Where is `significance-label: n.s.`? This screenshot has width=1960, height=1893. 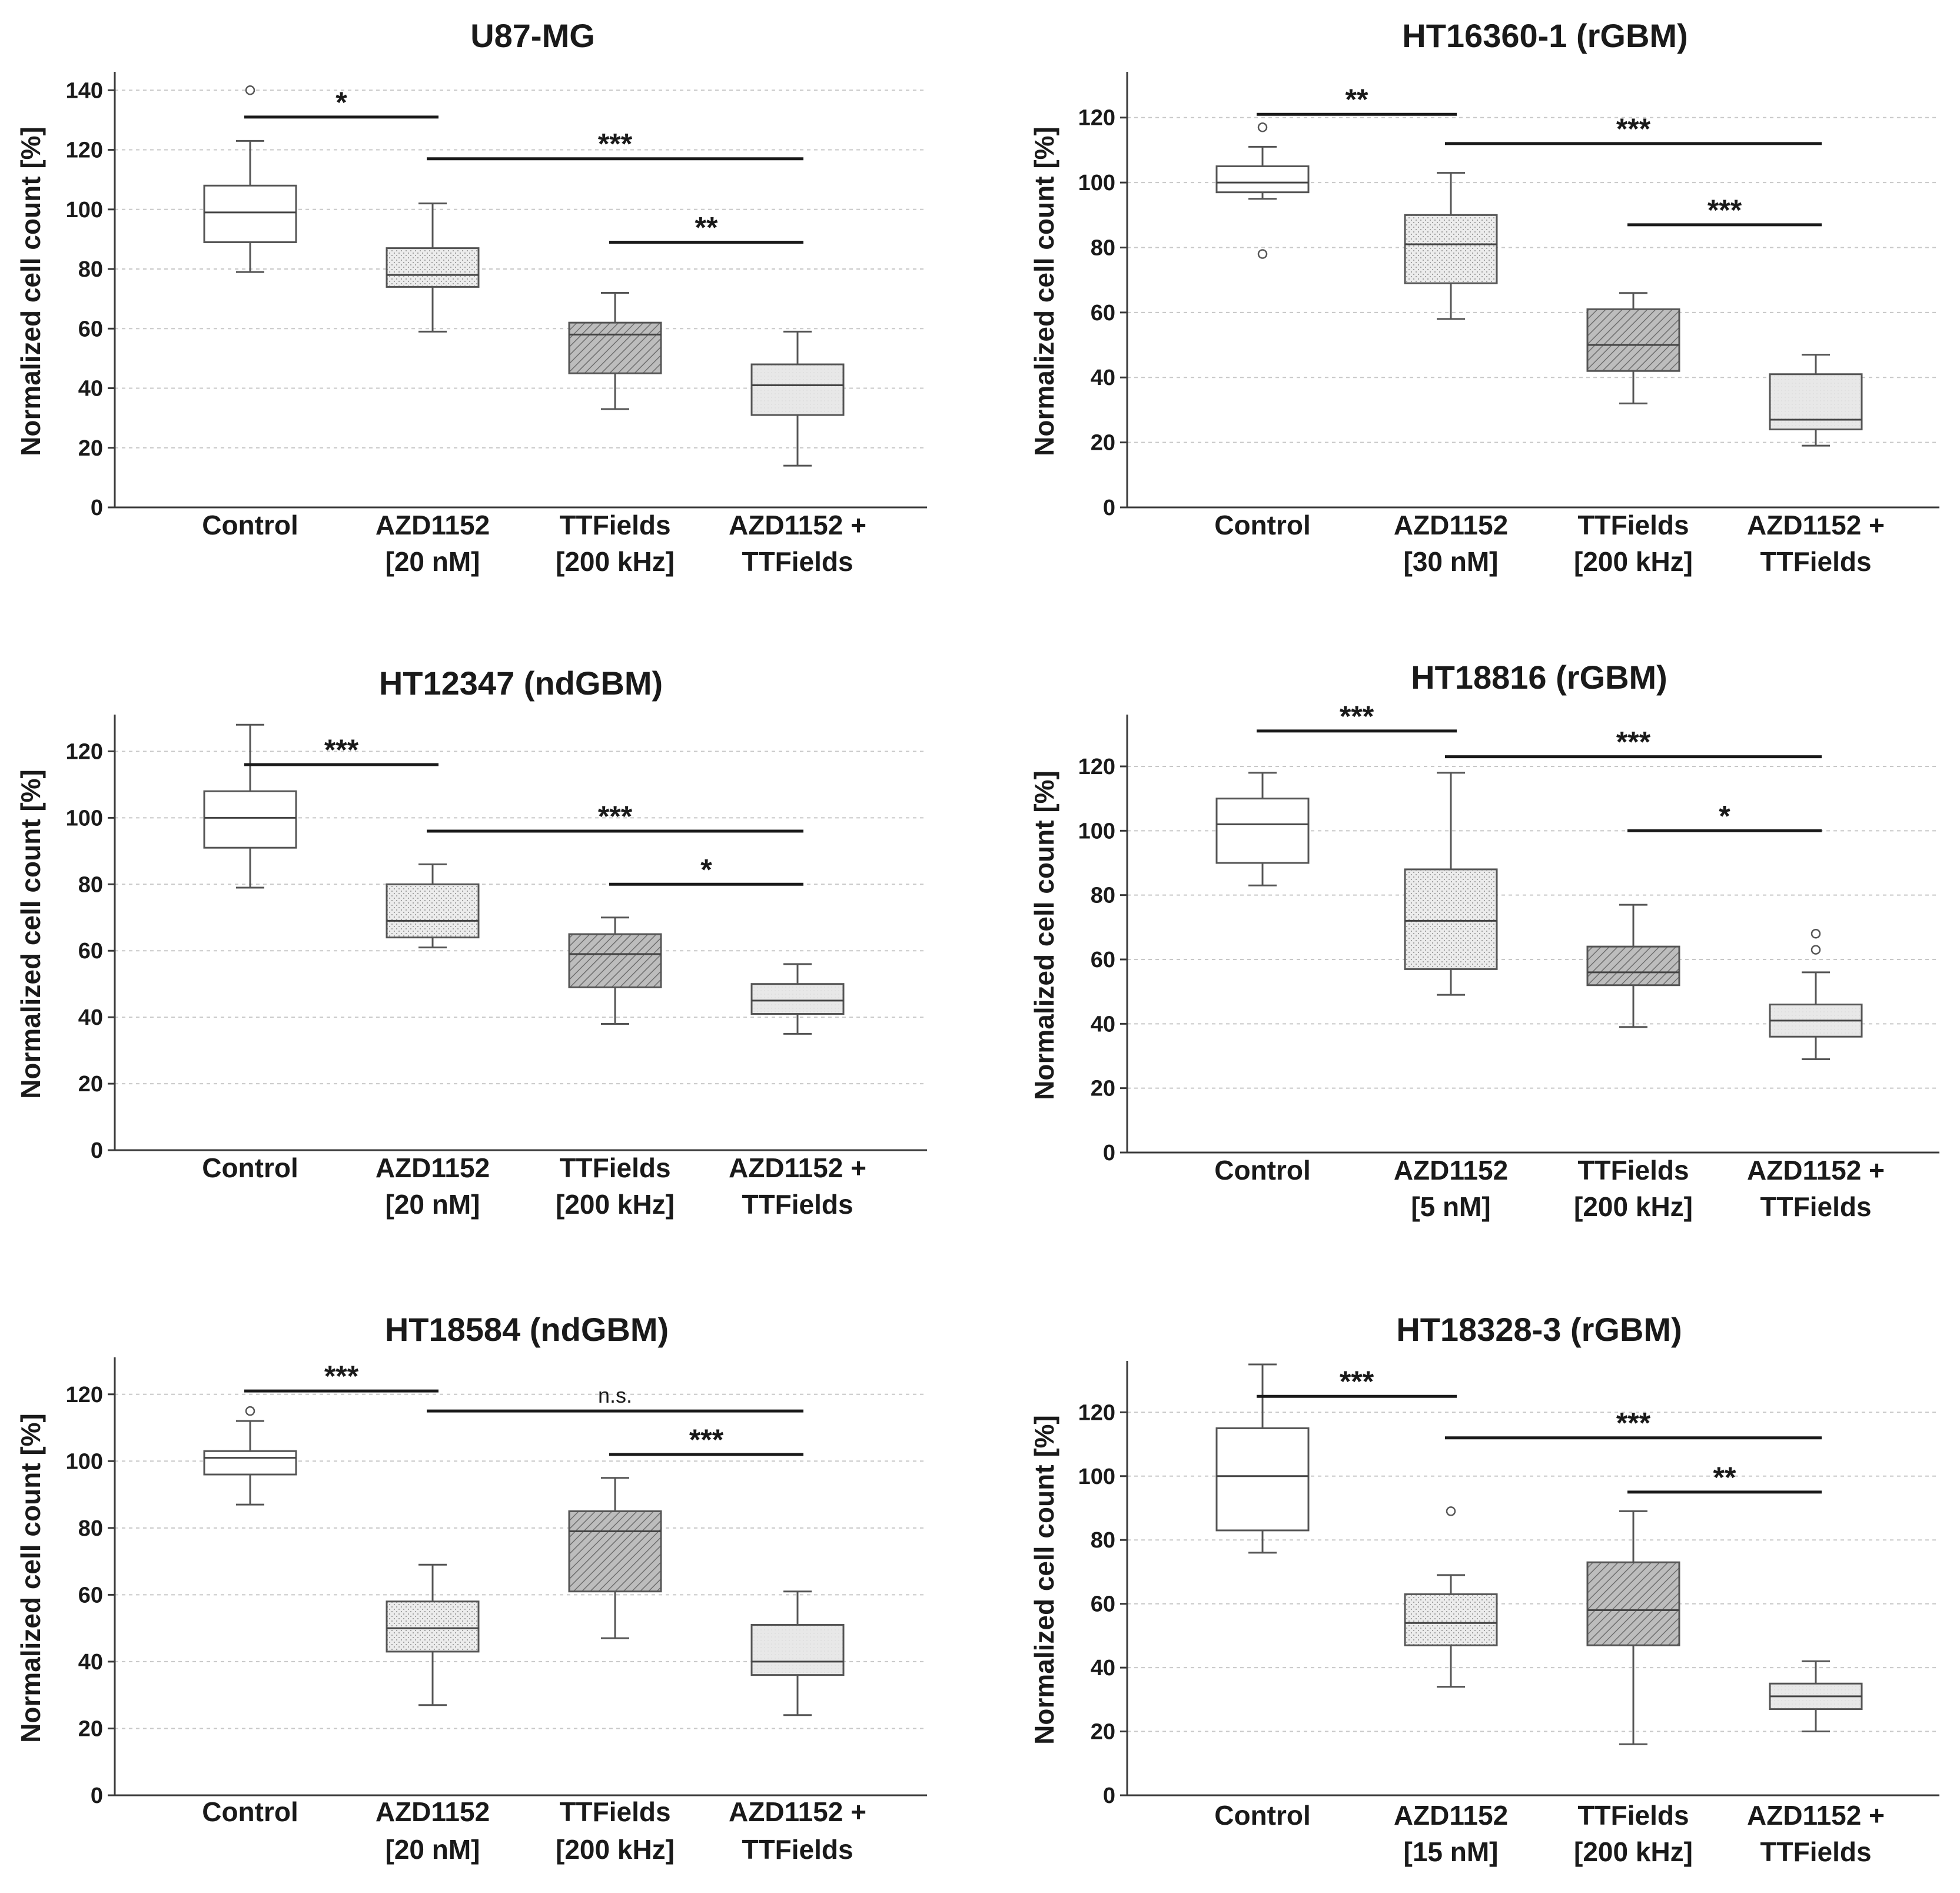
significance-label: n.s. is located at coordinates (615, 1395).